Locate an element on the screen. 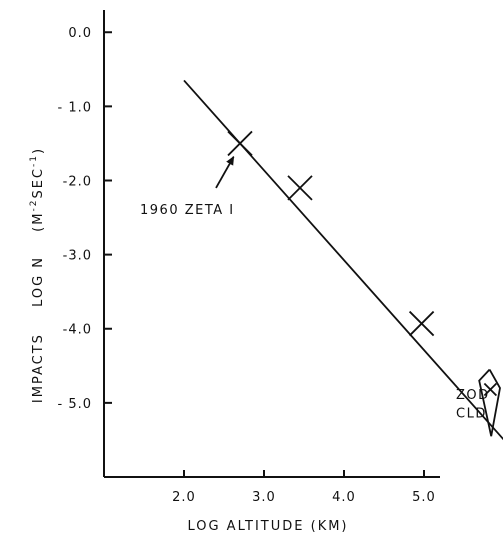  annotation-arrow is located at coordinates (225, 172).